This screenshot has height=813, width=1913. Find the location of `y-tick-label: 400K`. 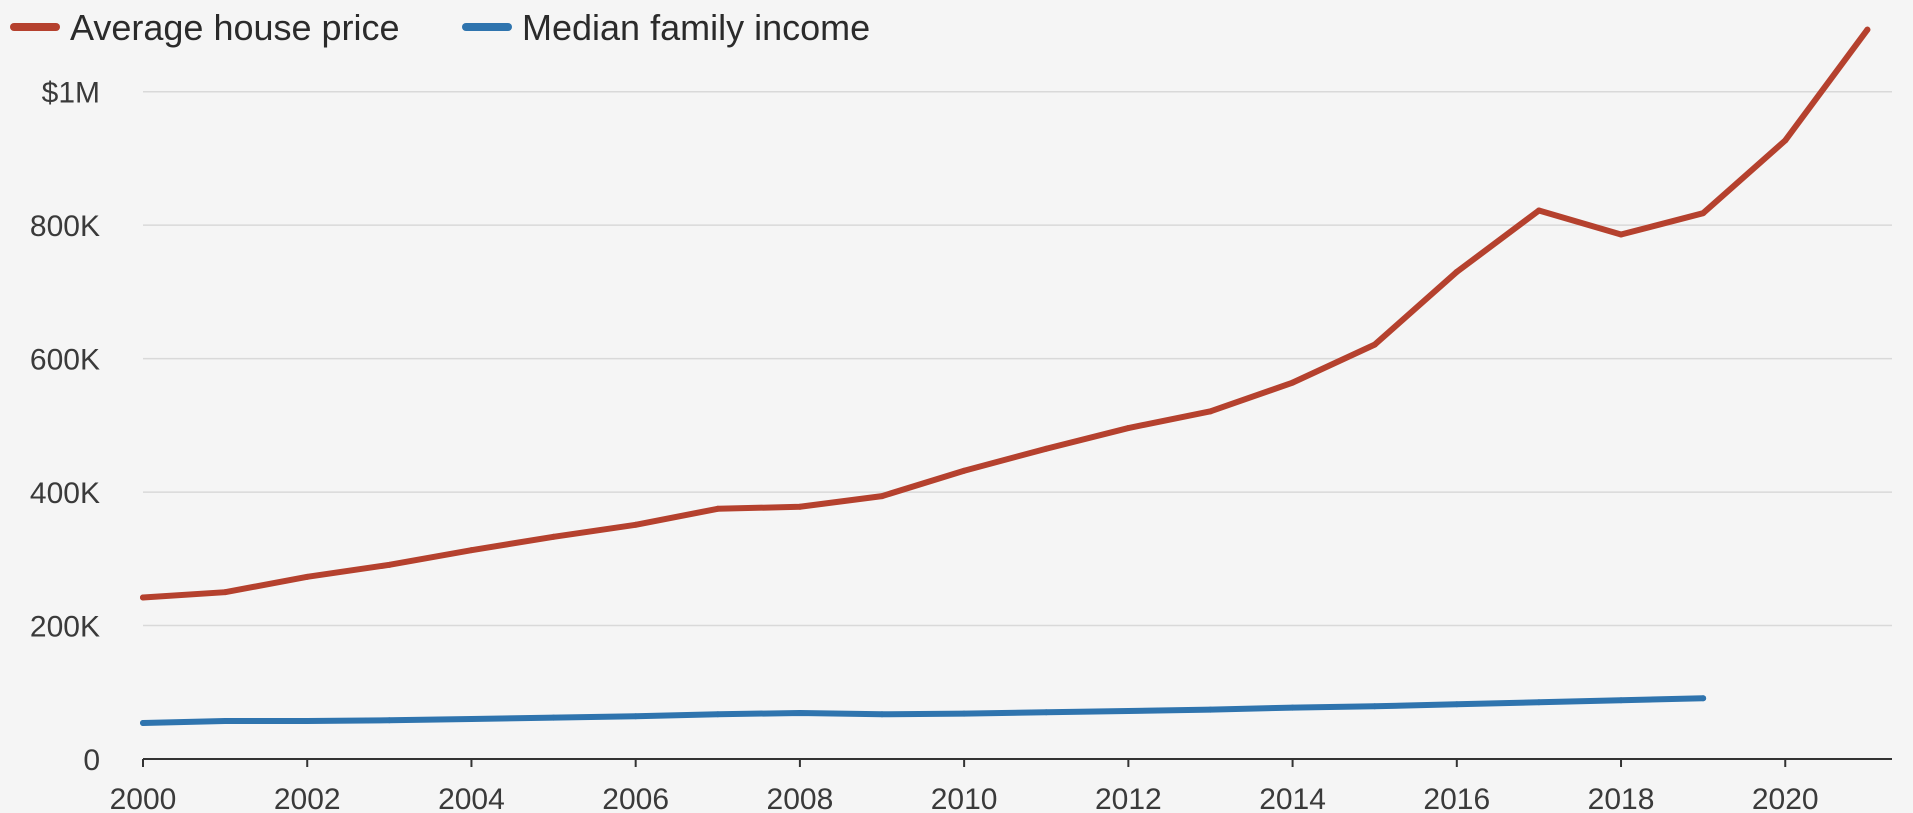

y-tick-label: 400K is located at coordinates (65, 493).